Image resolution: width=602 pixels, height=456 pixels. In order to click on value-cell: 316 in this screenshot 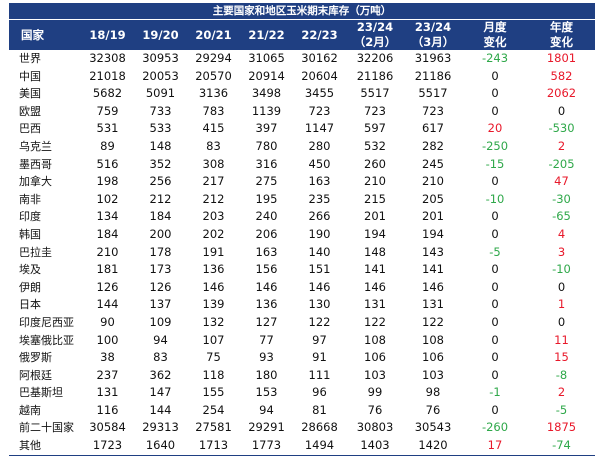, I will do `click(266, 163)`.